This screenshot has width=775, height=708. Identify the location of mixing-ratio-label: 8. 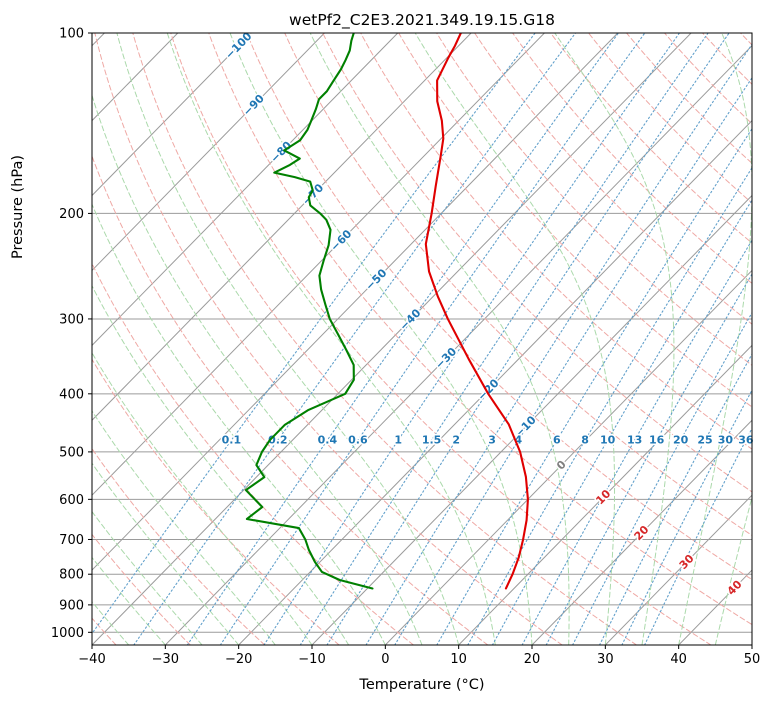
(585, 440).